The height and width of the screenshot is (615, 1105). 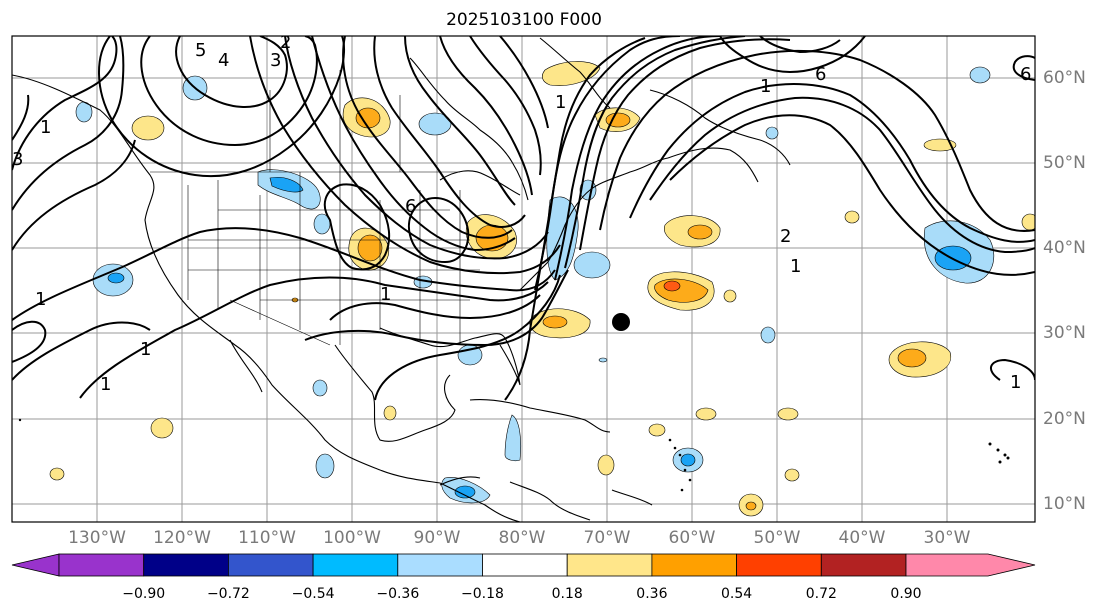 I want to click on island-dots, so click(x=514, y=455).